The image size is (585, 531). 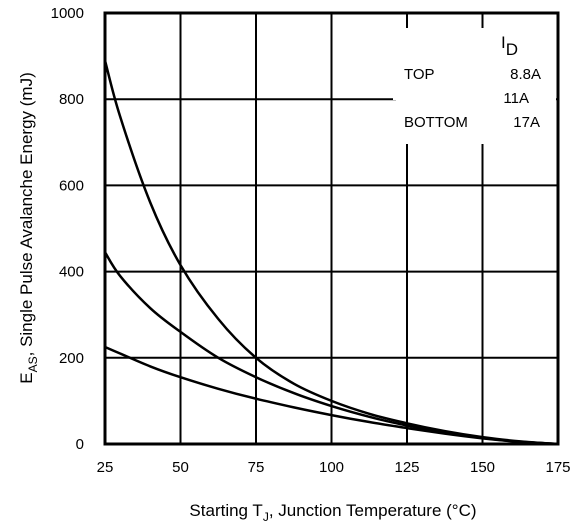 What do you see at coordinates (71, 99) in the screenshot?
I see `y-tick-label: 800` at bounding box center [71, 99].